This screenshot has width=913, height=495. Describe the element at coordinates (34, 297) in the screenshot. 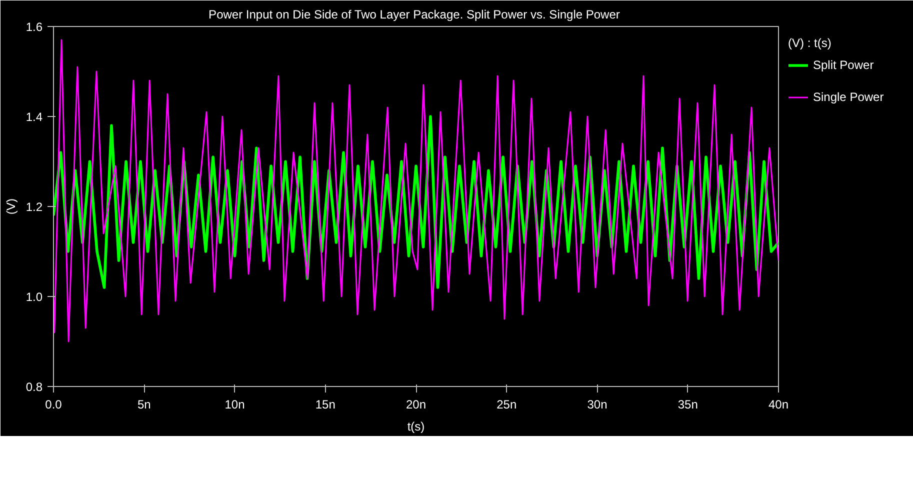

I see `y-tick-label: 1.0` at that location.